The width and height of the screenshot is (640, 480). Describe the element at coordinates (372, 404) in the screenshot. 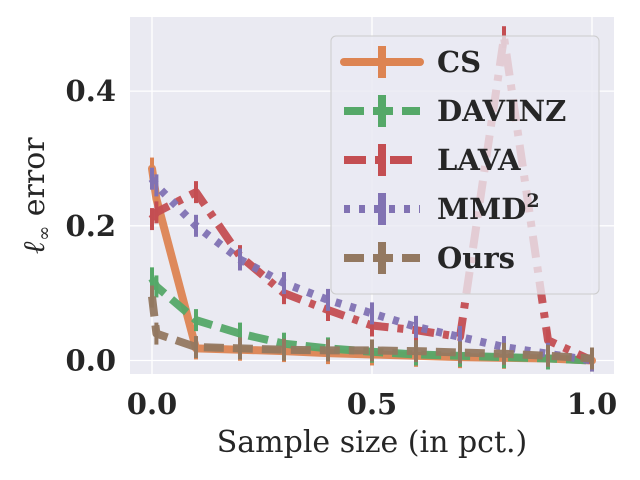

I see `x-tick-label: 0.5` at that location.